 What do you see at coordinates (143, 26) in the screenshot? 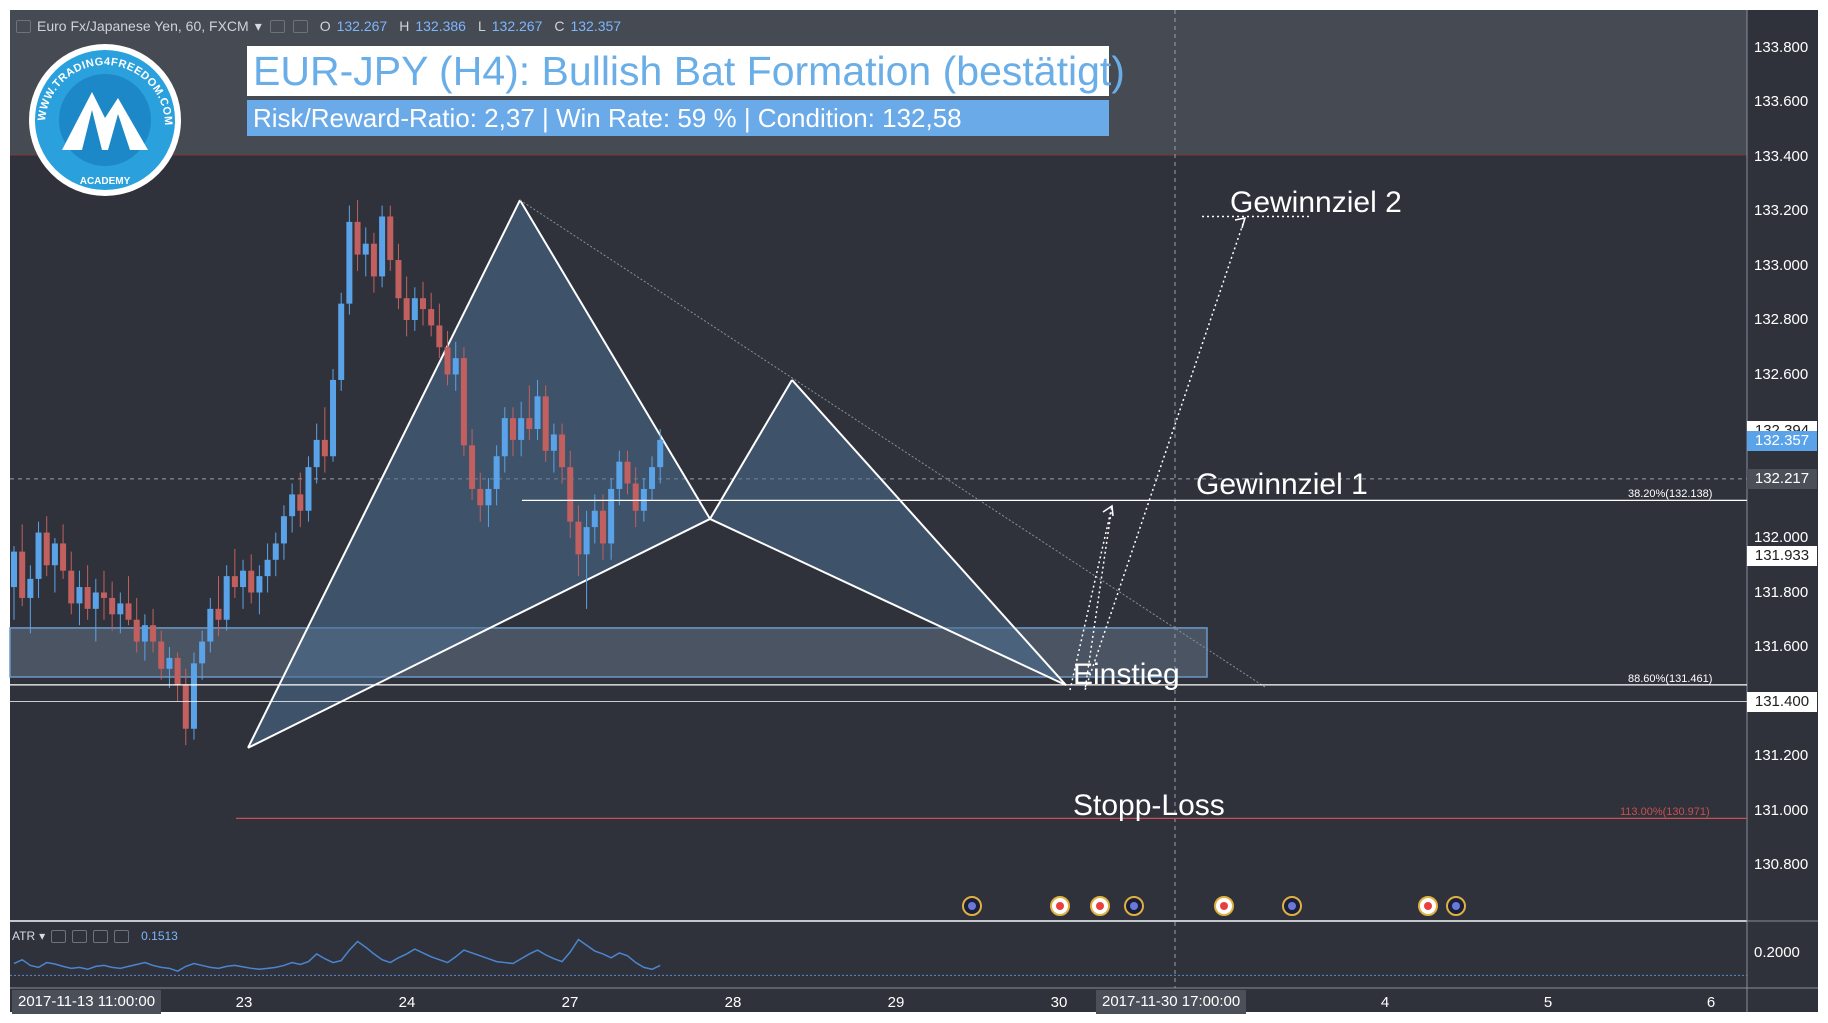
I see `symbol-label: Euro Fx/Japanese Yen, 60, FXCM` at bounding box center [143, 26].